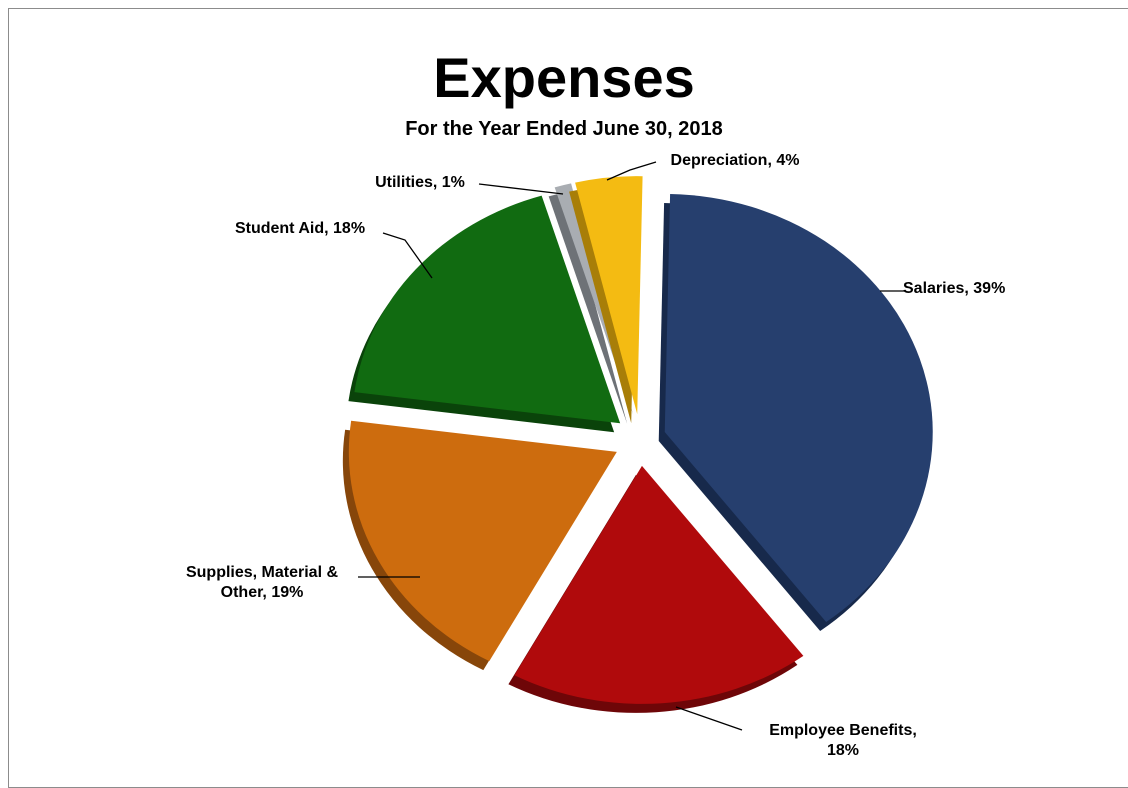 The image size is (1128, 788). What do you see at coordinates (564, 129) in the screenshot?
I see `chart-subtitle: For the Year Ended June 30, 2018` at bounding box center [564, 129].